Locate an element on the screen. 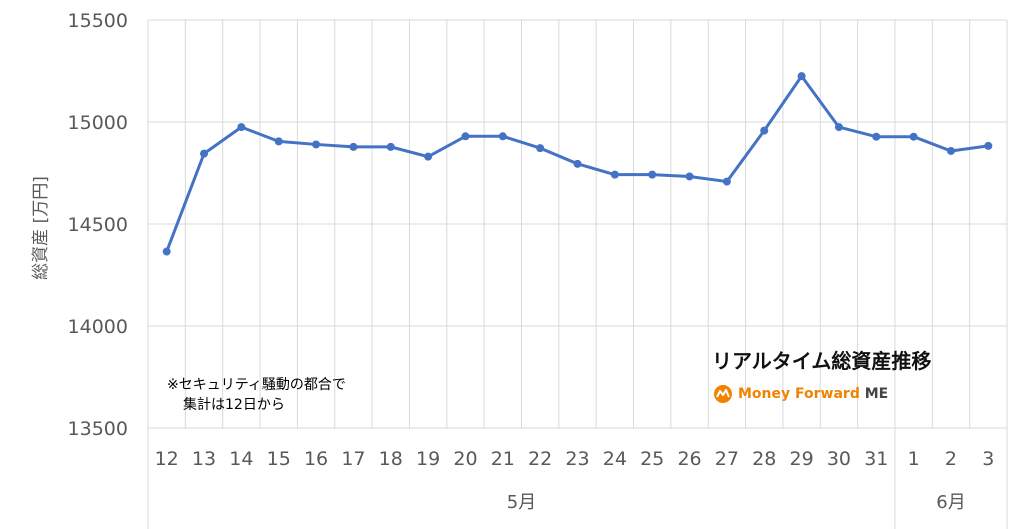  note-line-2: 集計は12日から is located at coordinates (234, 405).